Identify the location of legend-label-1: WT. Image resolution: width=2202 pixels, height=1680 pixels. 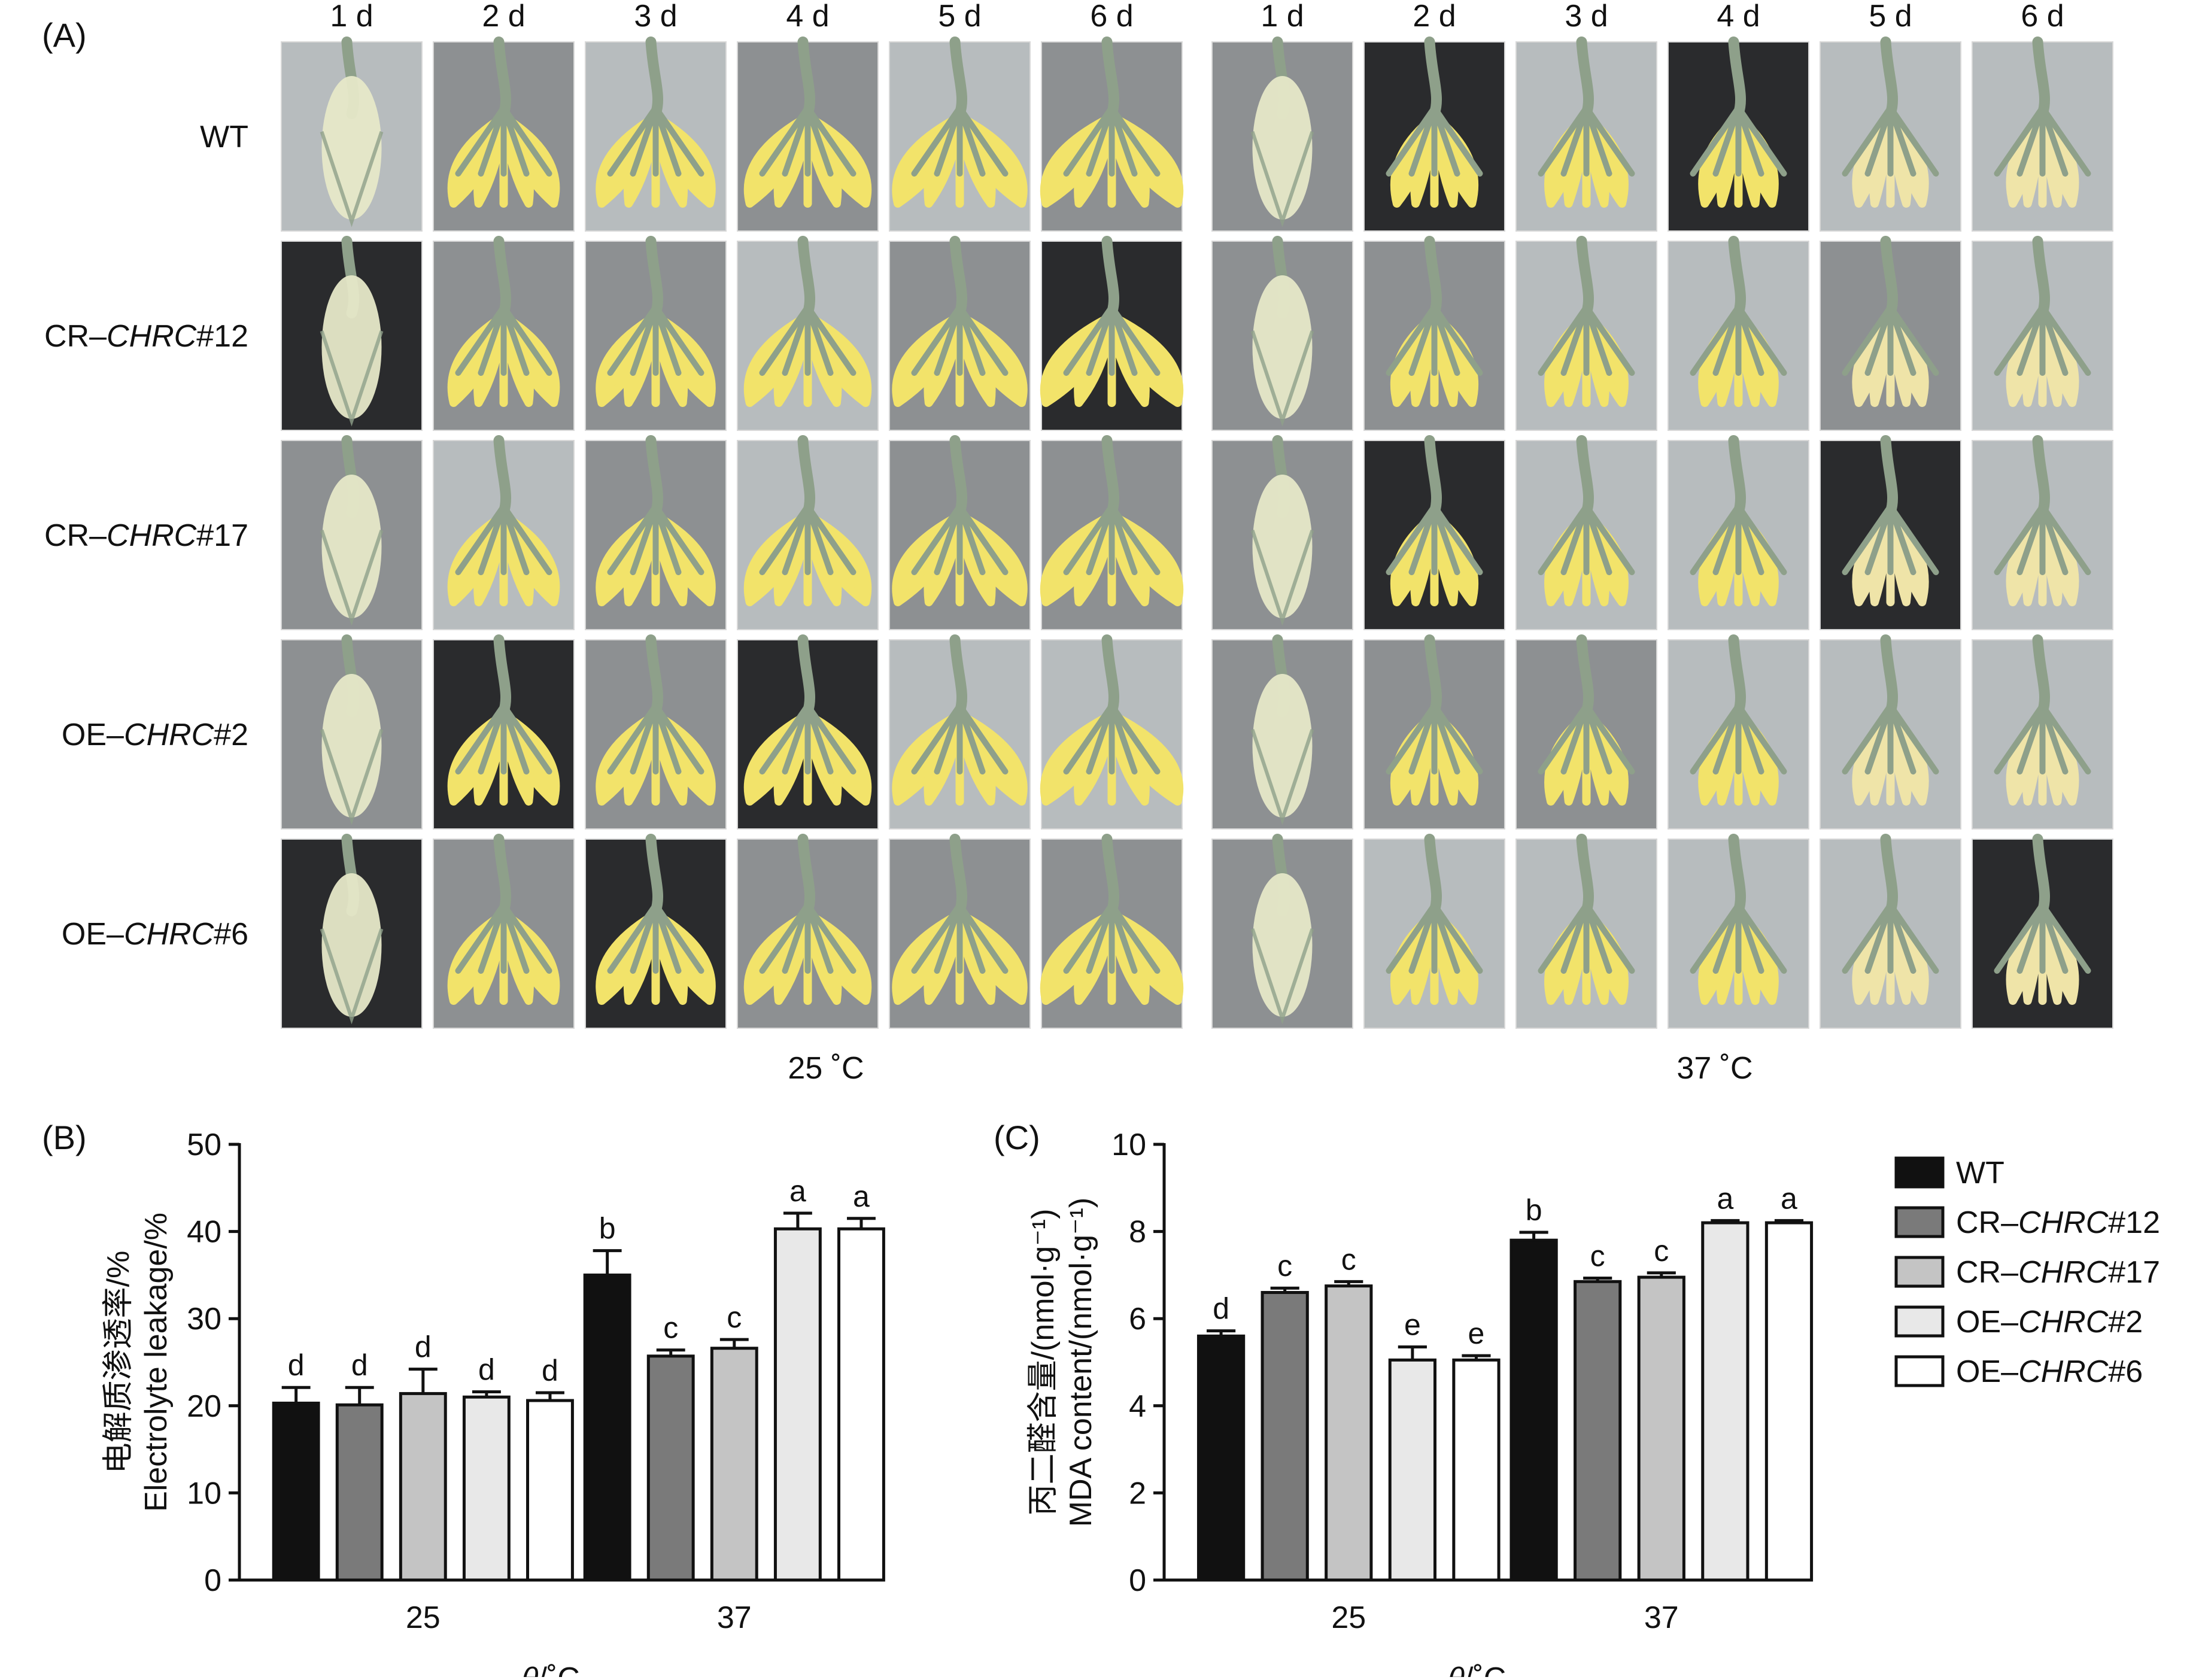
(1980, 1173).